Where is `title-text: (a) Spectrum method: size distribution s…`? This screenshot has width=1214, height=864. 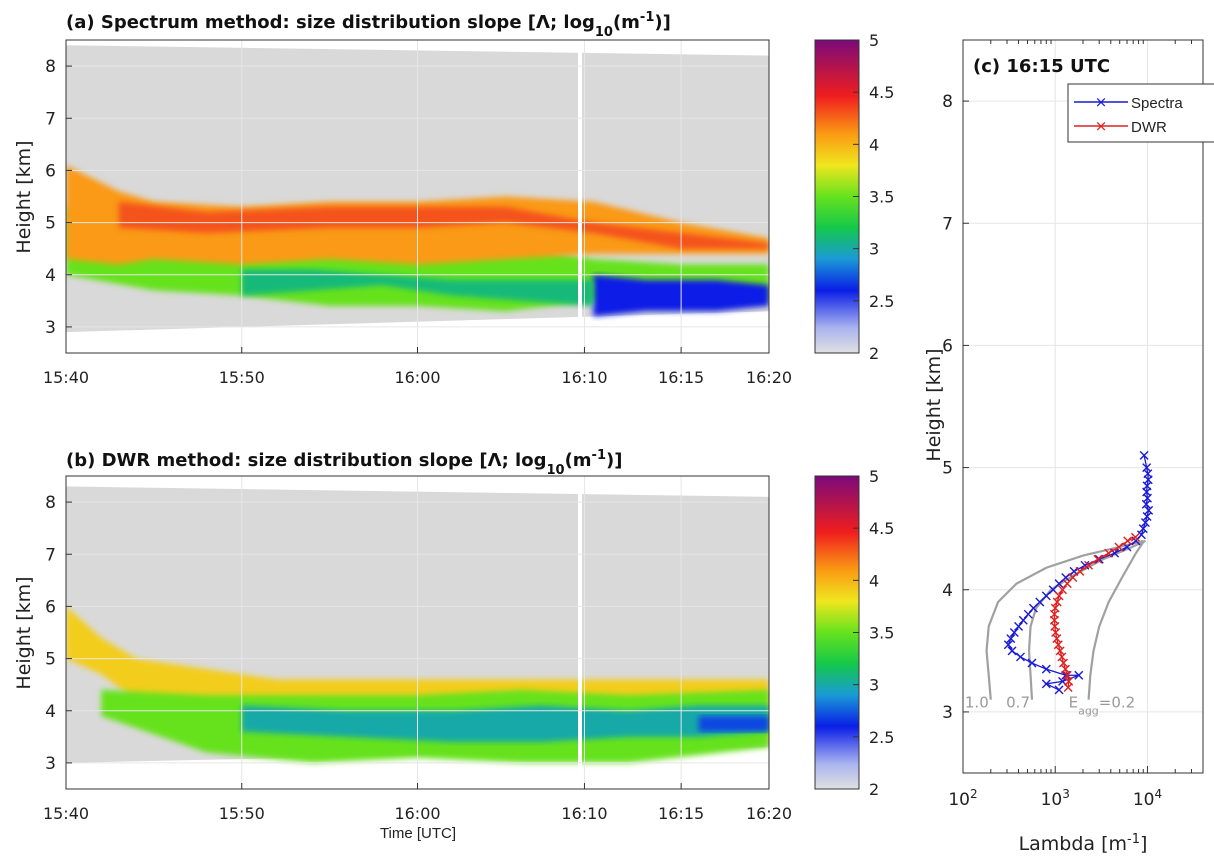
title-text: (a) Spectrum method: size distribution s… is located at coordinates (330, 22).